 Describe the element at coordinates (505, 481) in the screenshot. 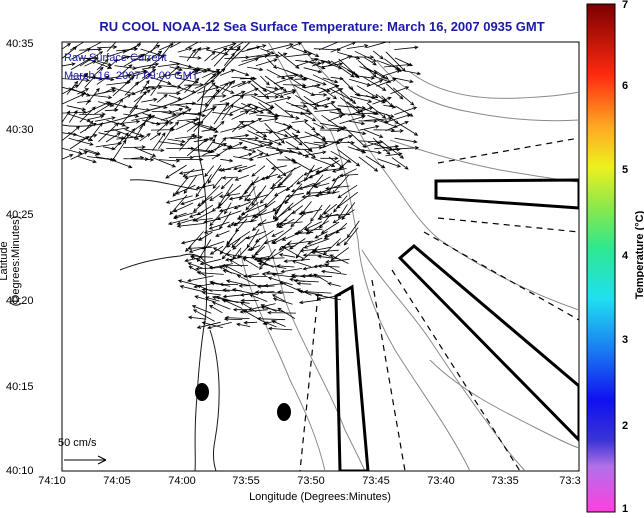

I see `x-tick-label: 73:35` at that location.